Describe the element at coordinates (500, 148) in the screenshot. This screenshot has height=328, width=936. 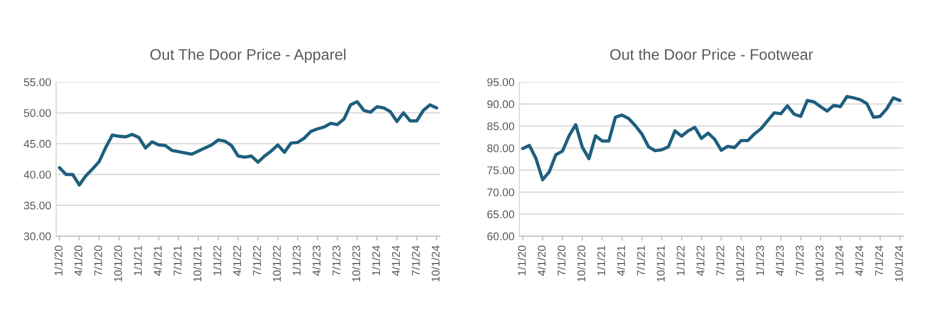
I see `y-tick-label: 80.00` at that location.